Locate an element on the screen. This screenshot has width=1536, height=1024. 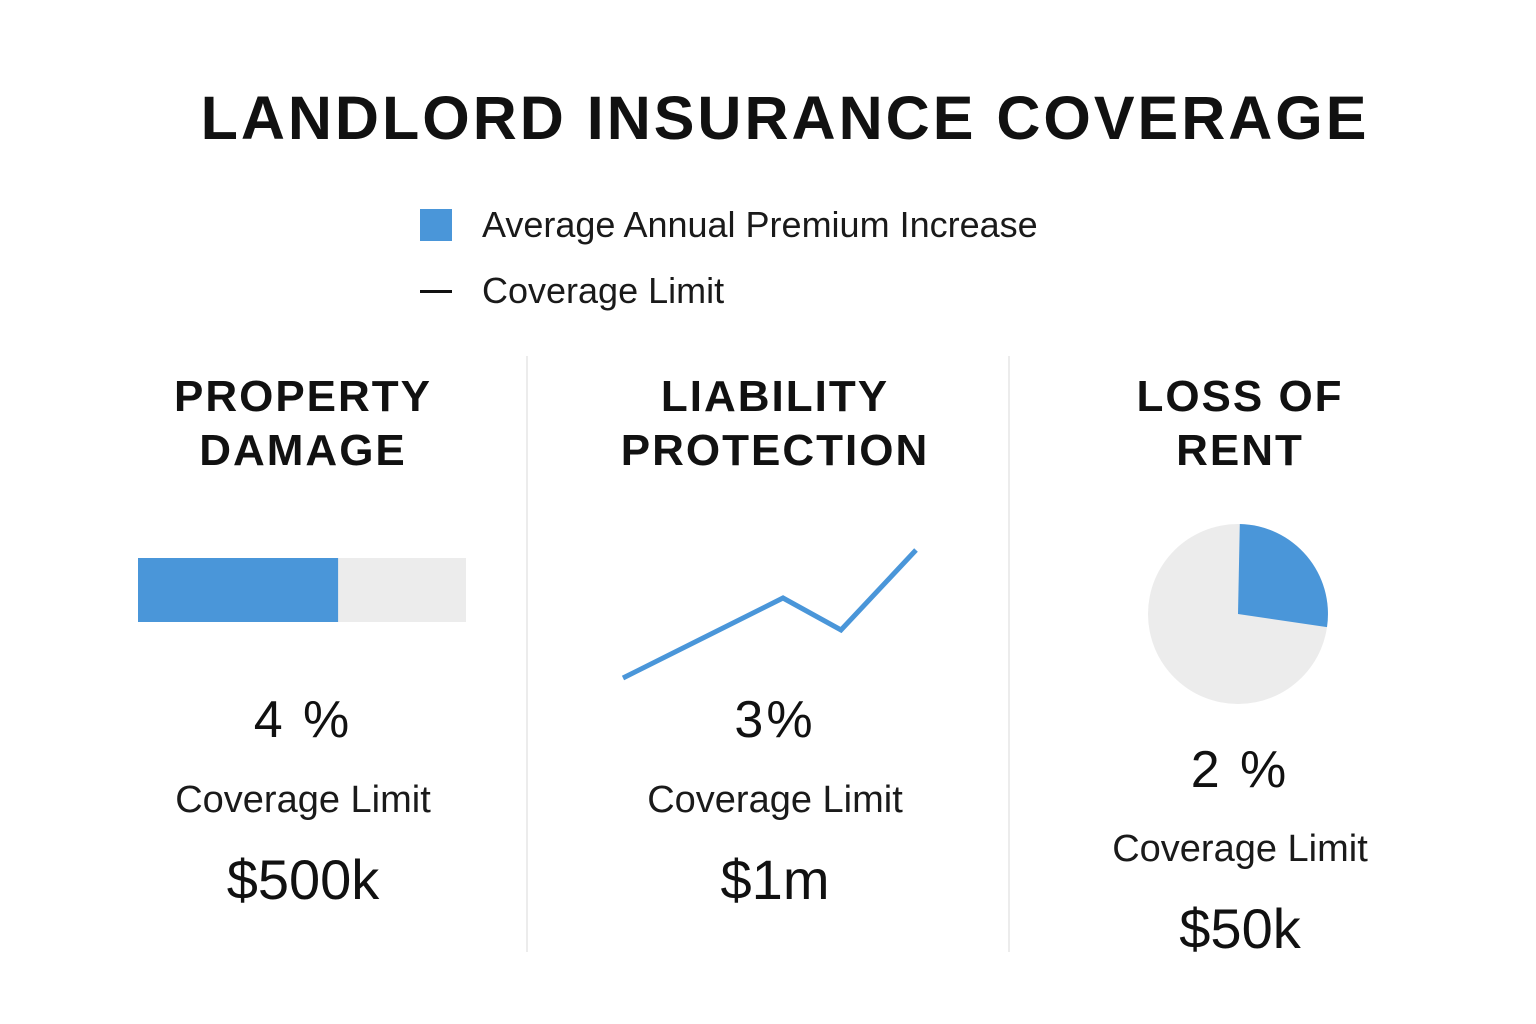
bar-fill is located at coordinates (238, 590).